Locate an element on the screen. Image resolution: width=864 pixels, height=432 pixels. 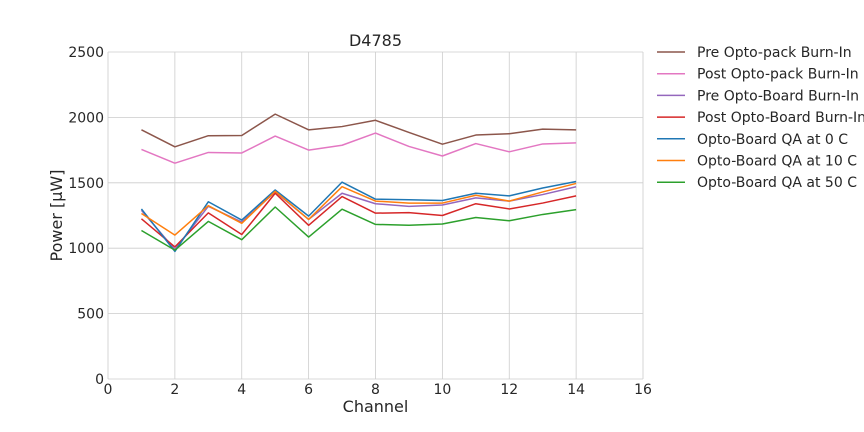
x-tick-label: 10 is located at coordinates (442, 390).